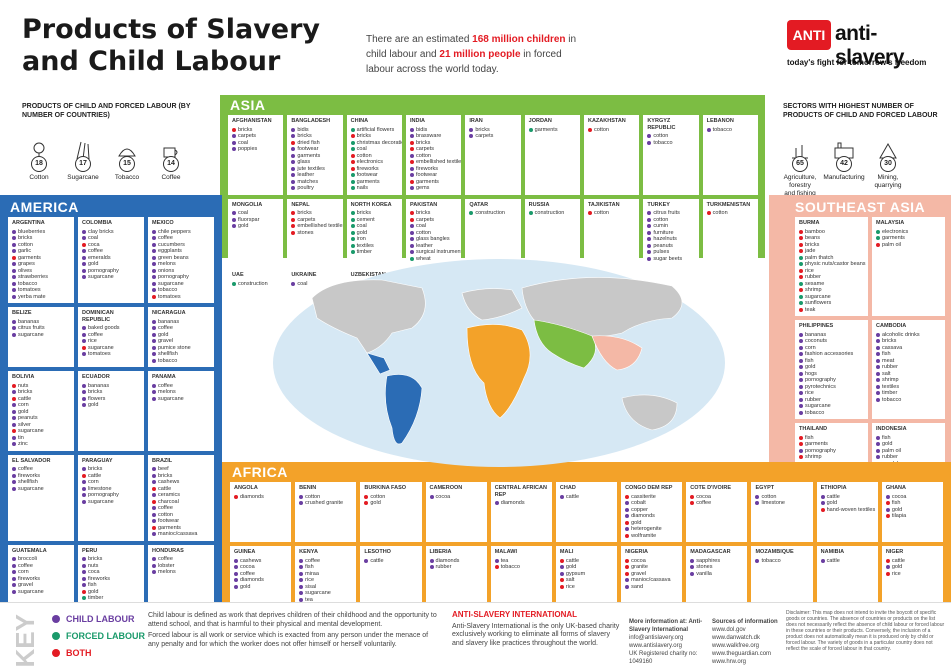  Describe the element at coordinates (111, 251) in the screenshot. I see `product-item: coffee` at that location.